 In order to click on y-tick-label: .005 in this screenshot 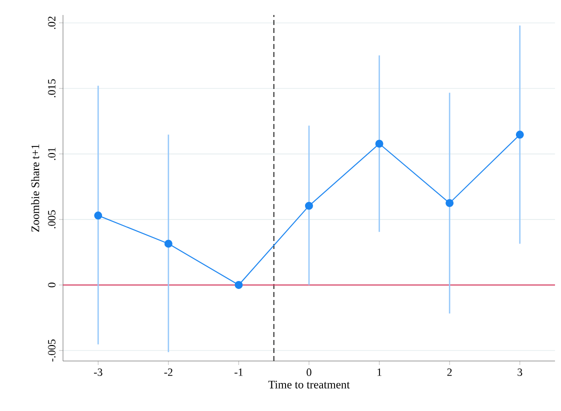, I will do `click(52, 219)`.